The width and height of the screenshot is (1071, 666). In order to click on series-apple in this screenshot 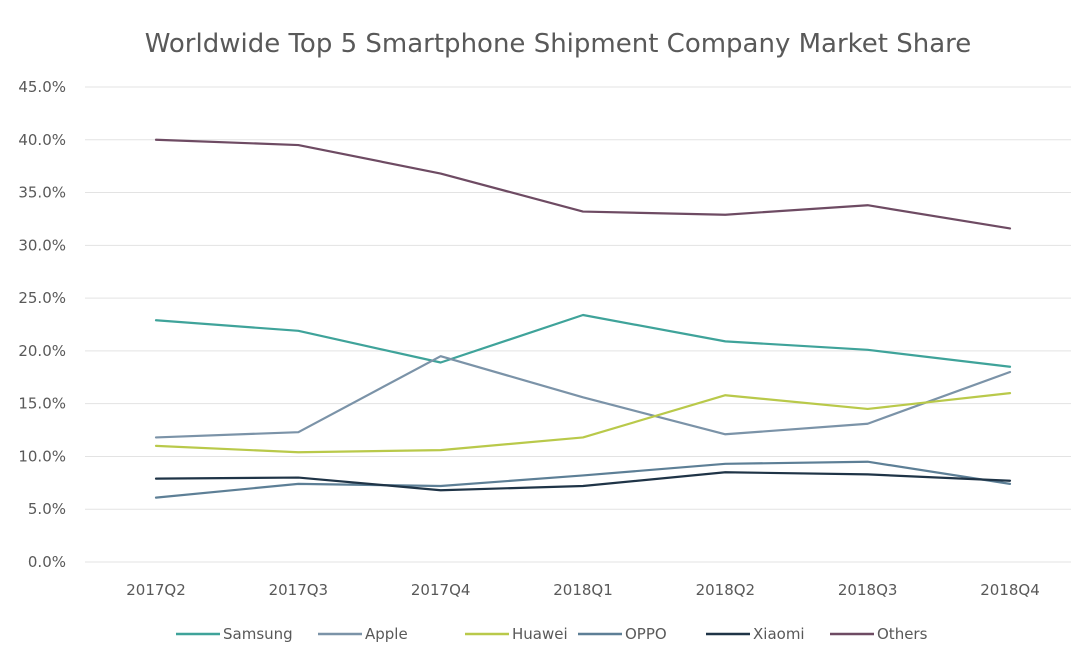, I will do `click(583, 397)`.